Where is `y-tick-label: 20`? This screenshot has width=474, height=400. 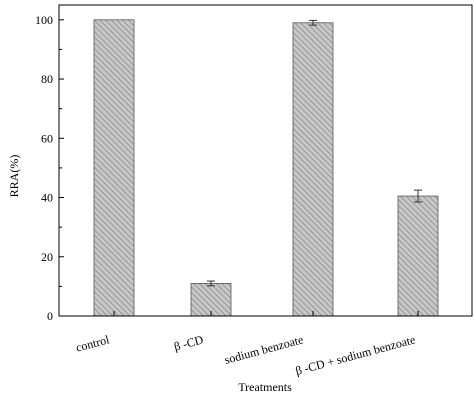
y-tick-label: 20 is located at coordinates (47, 257).